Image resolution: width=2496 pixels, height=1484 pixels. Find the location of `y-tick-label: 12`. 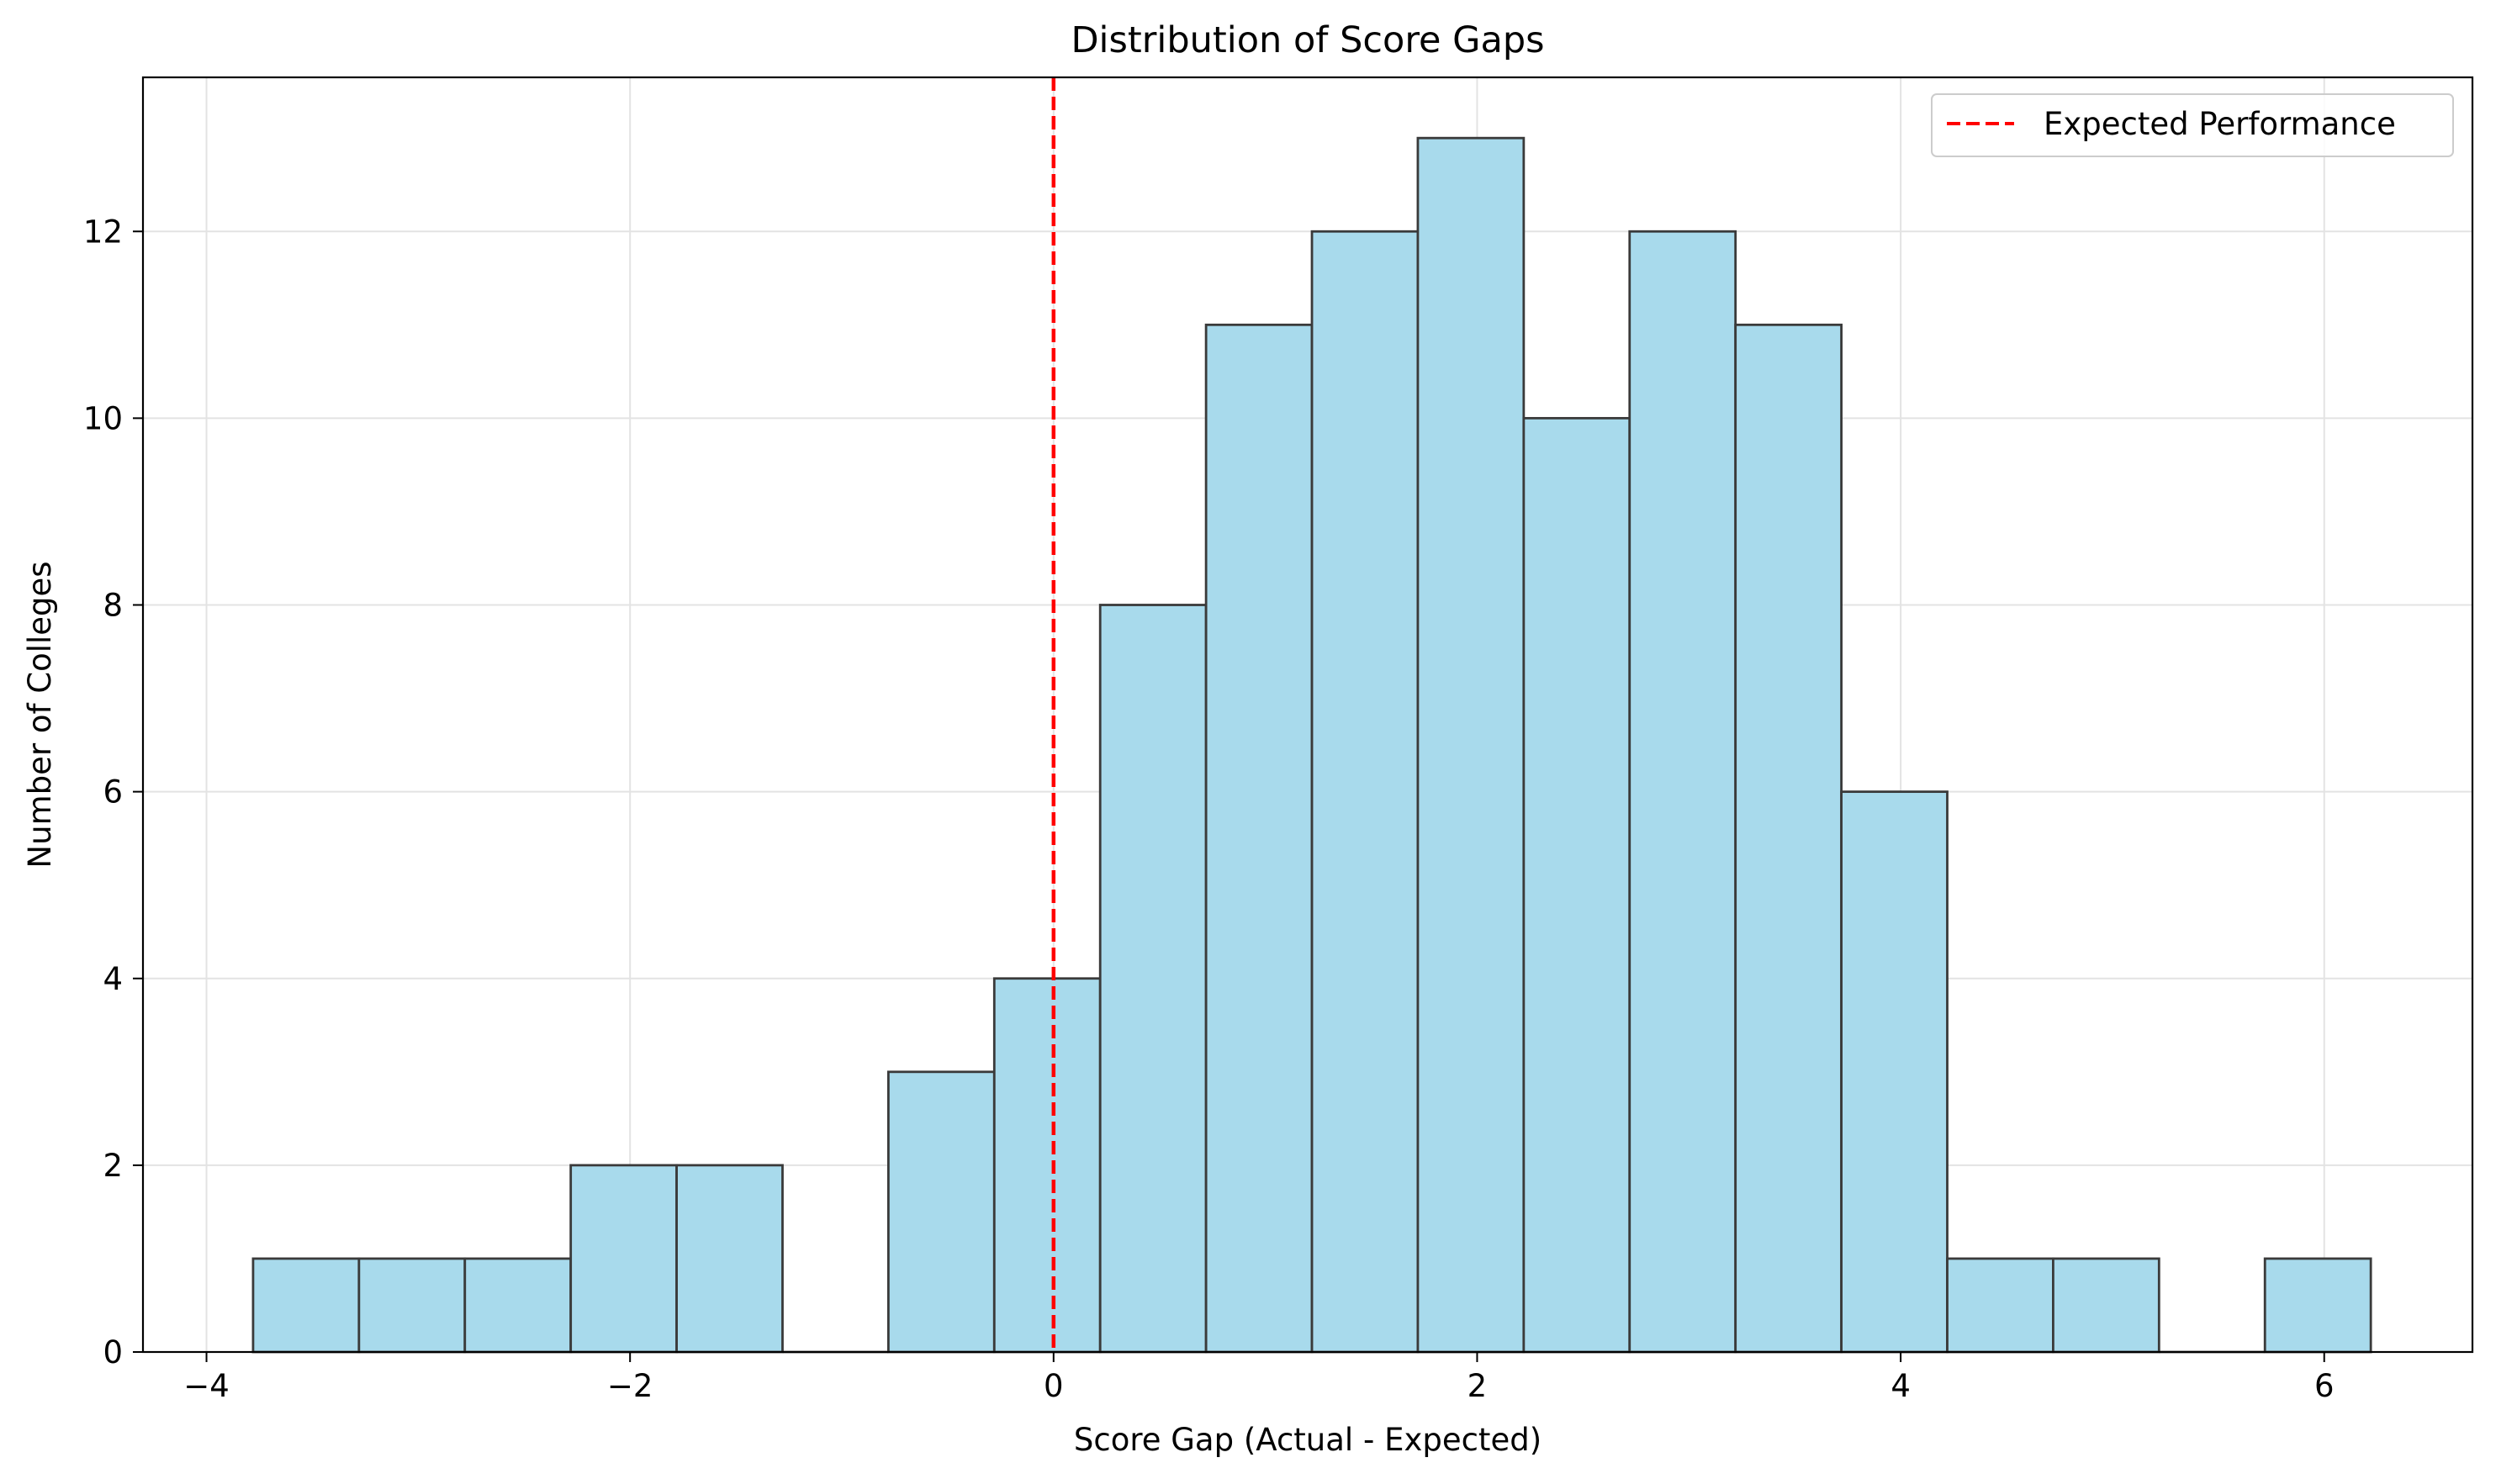

y-tick-label: 12 is located at coordinates (103, 232).